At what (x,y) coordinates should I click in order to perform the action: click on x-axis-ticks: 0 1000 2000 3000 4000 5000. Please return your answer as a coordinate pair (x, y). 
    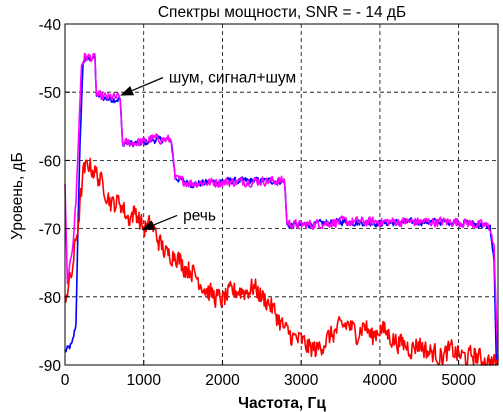
    Looking at the image, I should click on (268, 374).